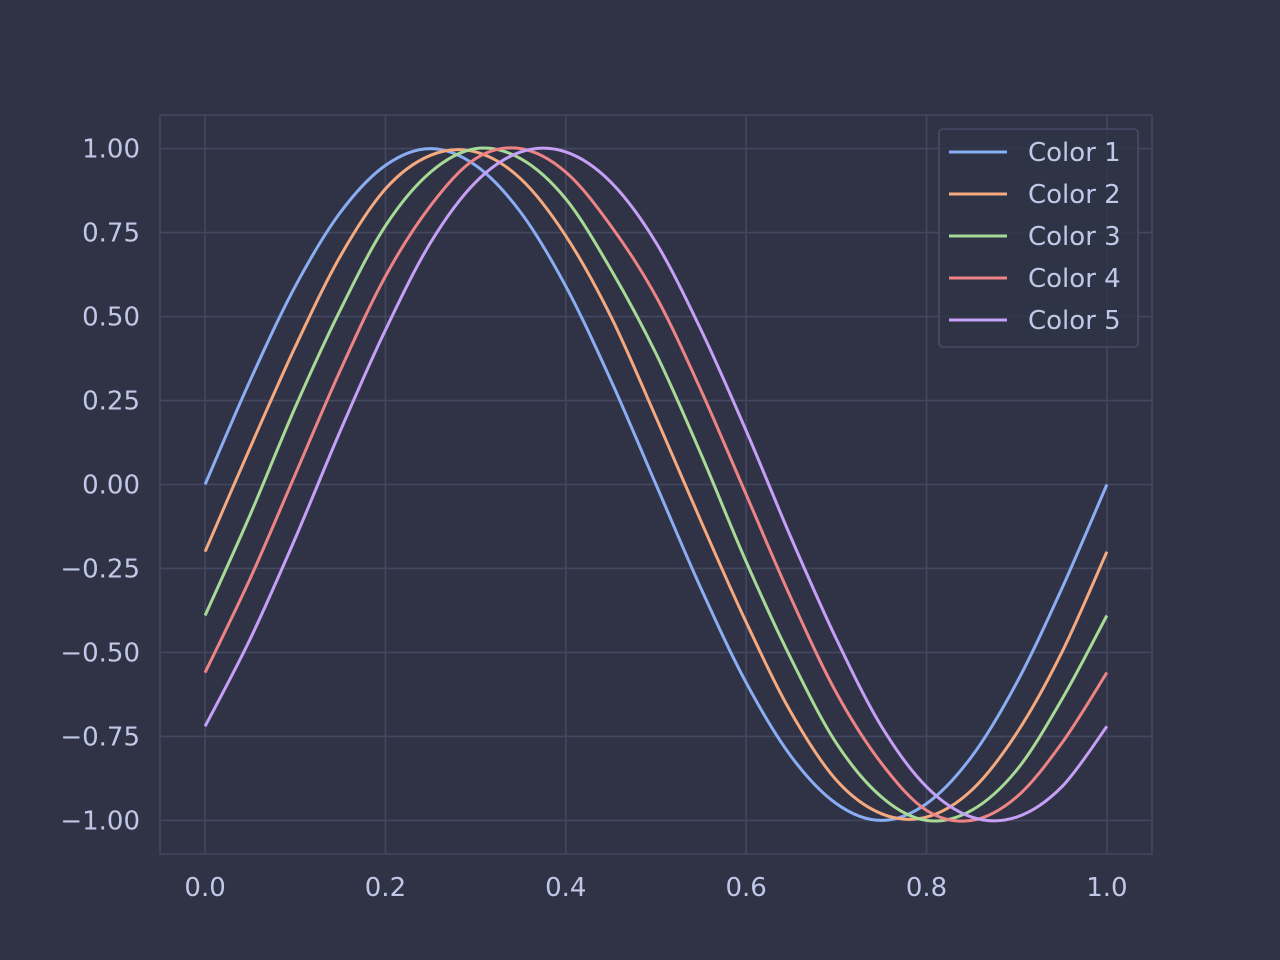 This screenshot has width=1280, height=960. What do you see at coordinates (111, 318) in the screenshot?
I see `y-tick-label: 0.50` at bounding box center [111, 318].